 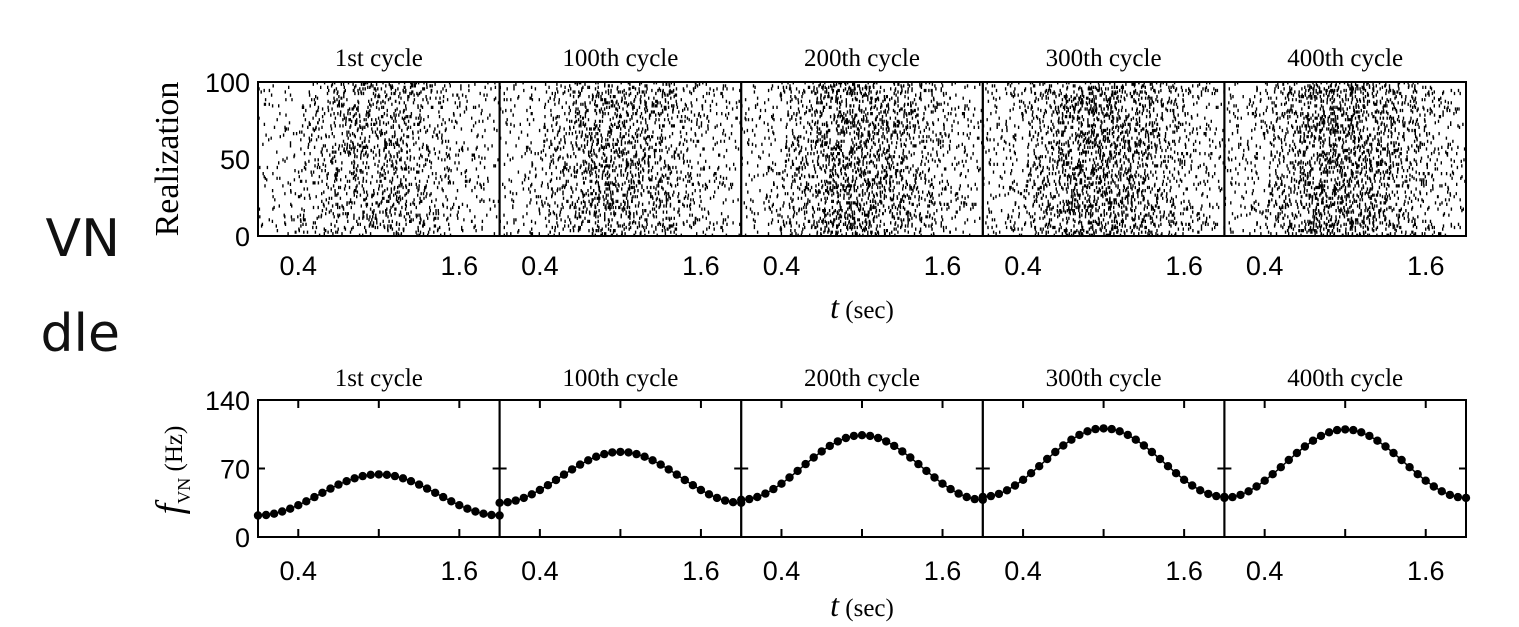 I want to click on rate-panel-title: 1st cycle, so click(x=379, y=378).